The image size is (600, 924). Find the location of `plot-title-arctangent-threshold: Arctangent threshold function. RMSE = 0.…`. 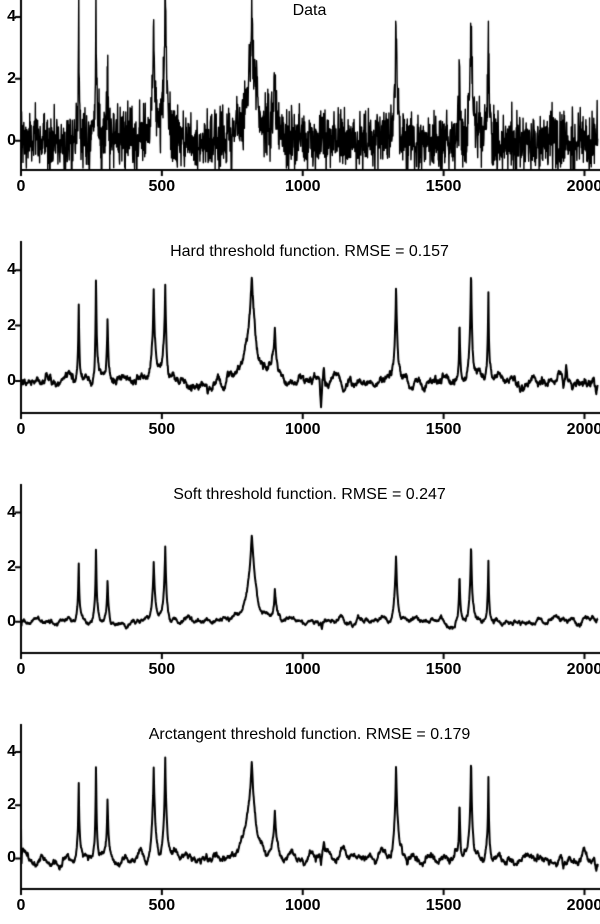

plot-title-arctangent-threshold: Arctangent threshold function. RMSE = 0.… is located at coordinates (309, 734).